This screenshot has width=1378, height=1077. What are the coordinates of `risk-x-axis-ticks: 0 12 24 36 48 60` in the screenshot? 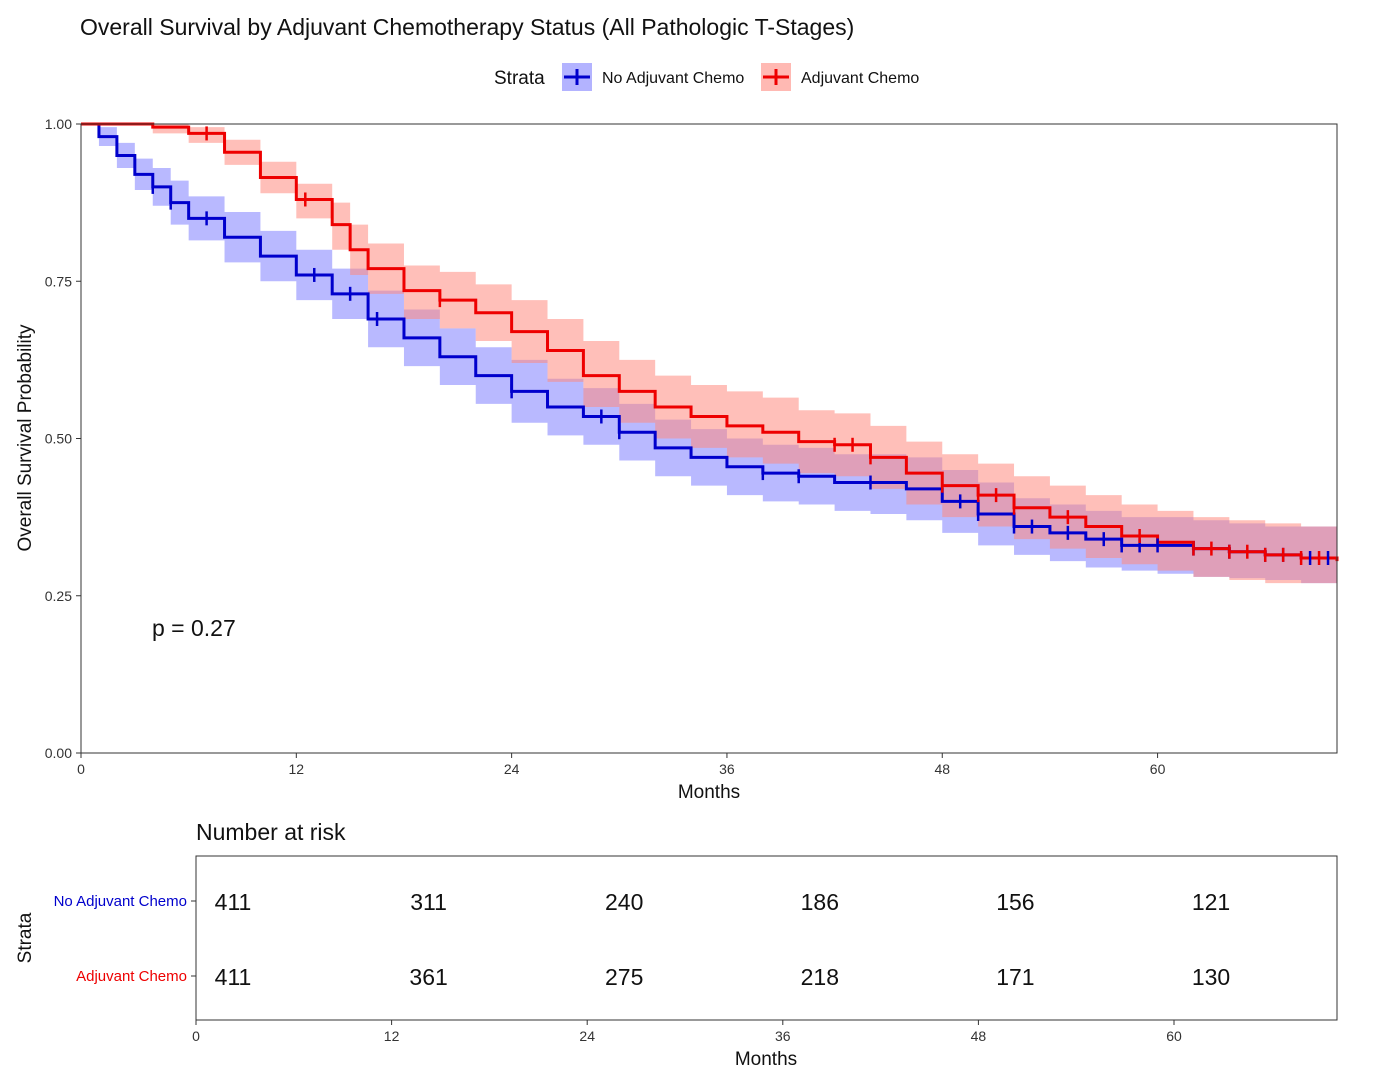 It's located at (687, 1032).